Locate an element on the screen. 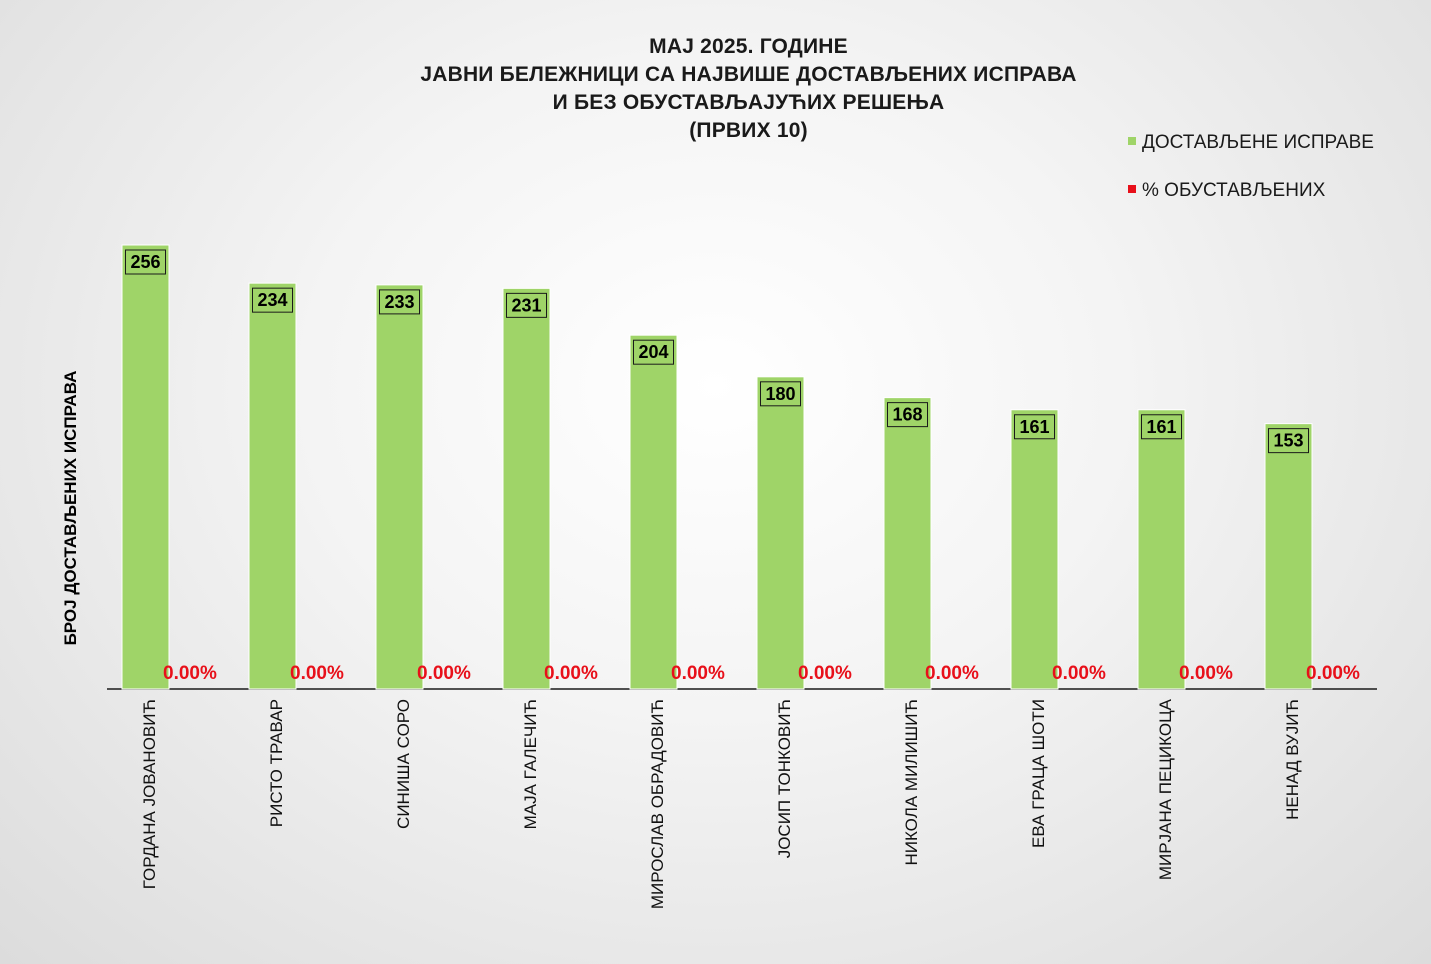  legend-item-delivered: ДОСТАВЉЕНЕ ИСПРАВЕ is located at coordinates (1251, 143).